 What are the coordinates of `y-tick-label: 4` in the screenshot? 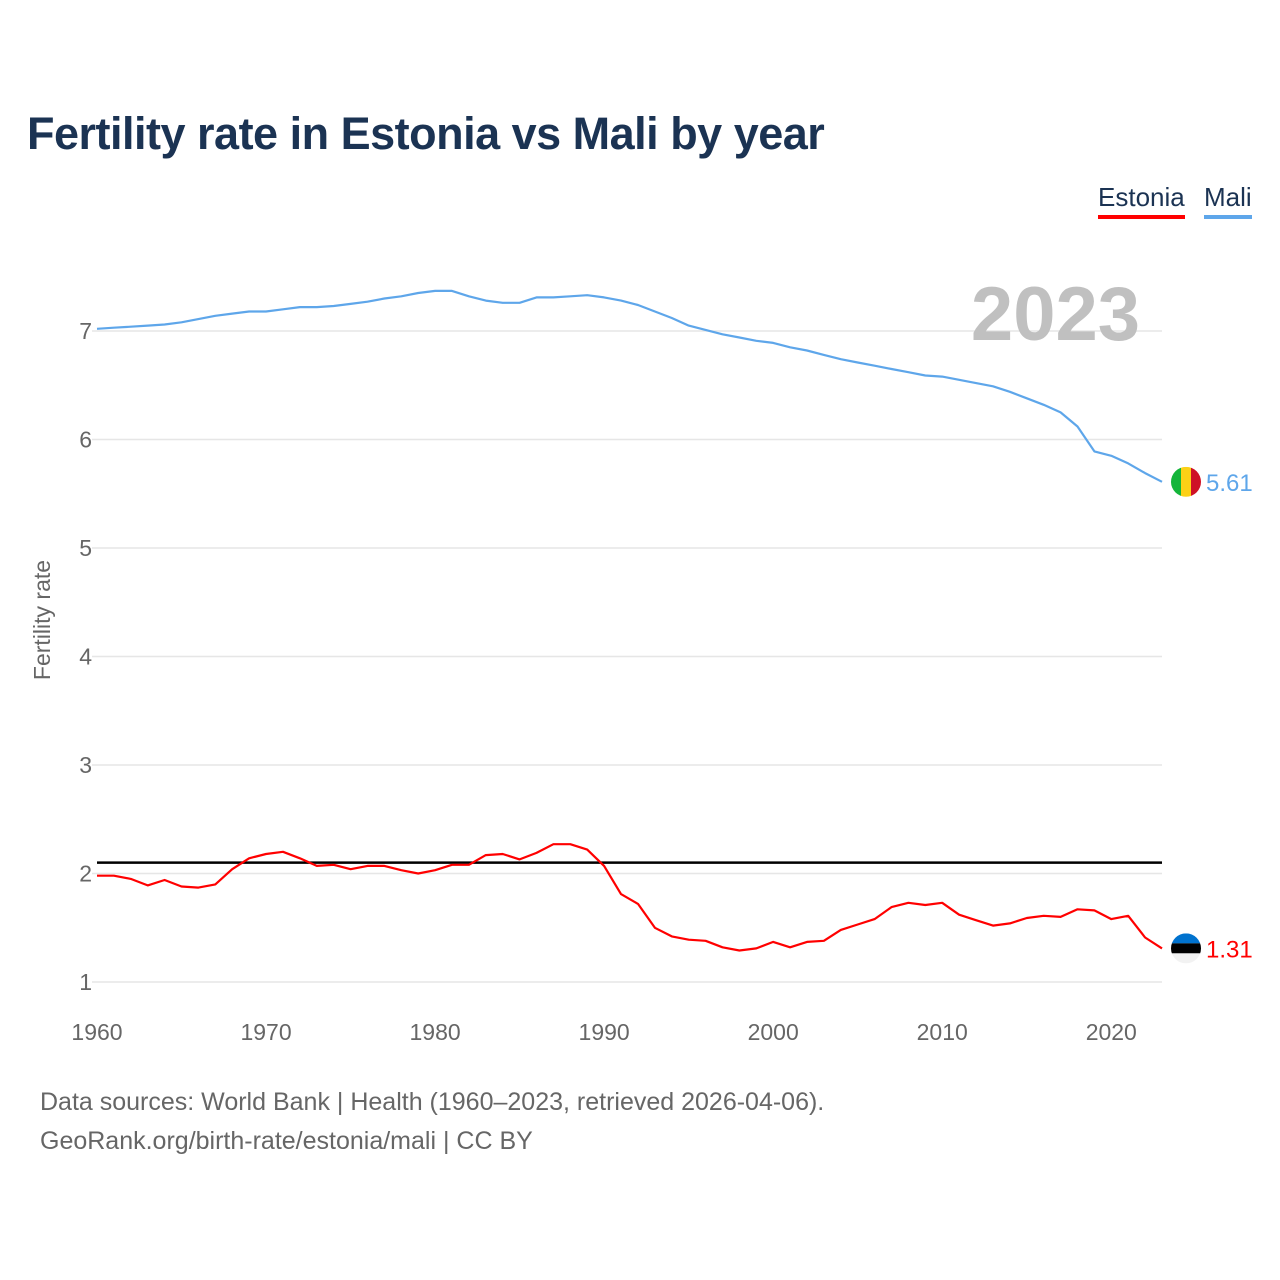 It's located at (85, 657).